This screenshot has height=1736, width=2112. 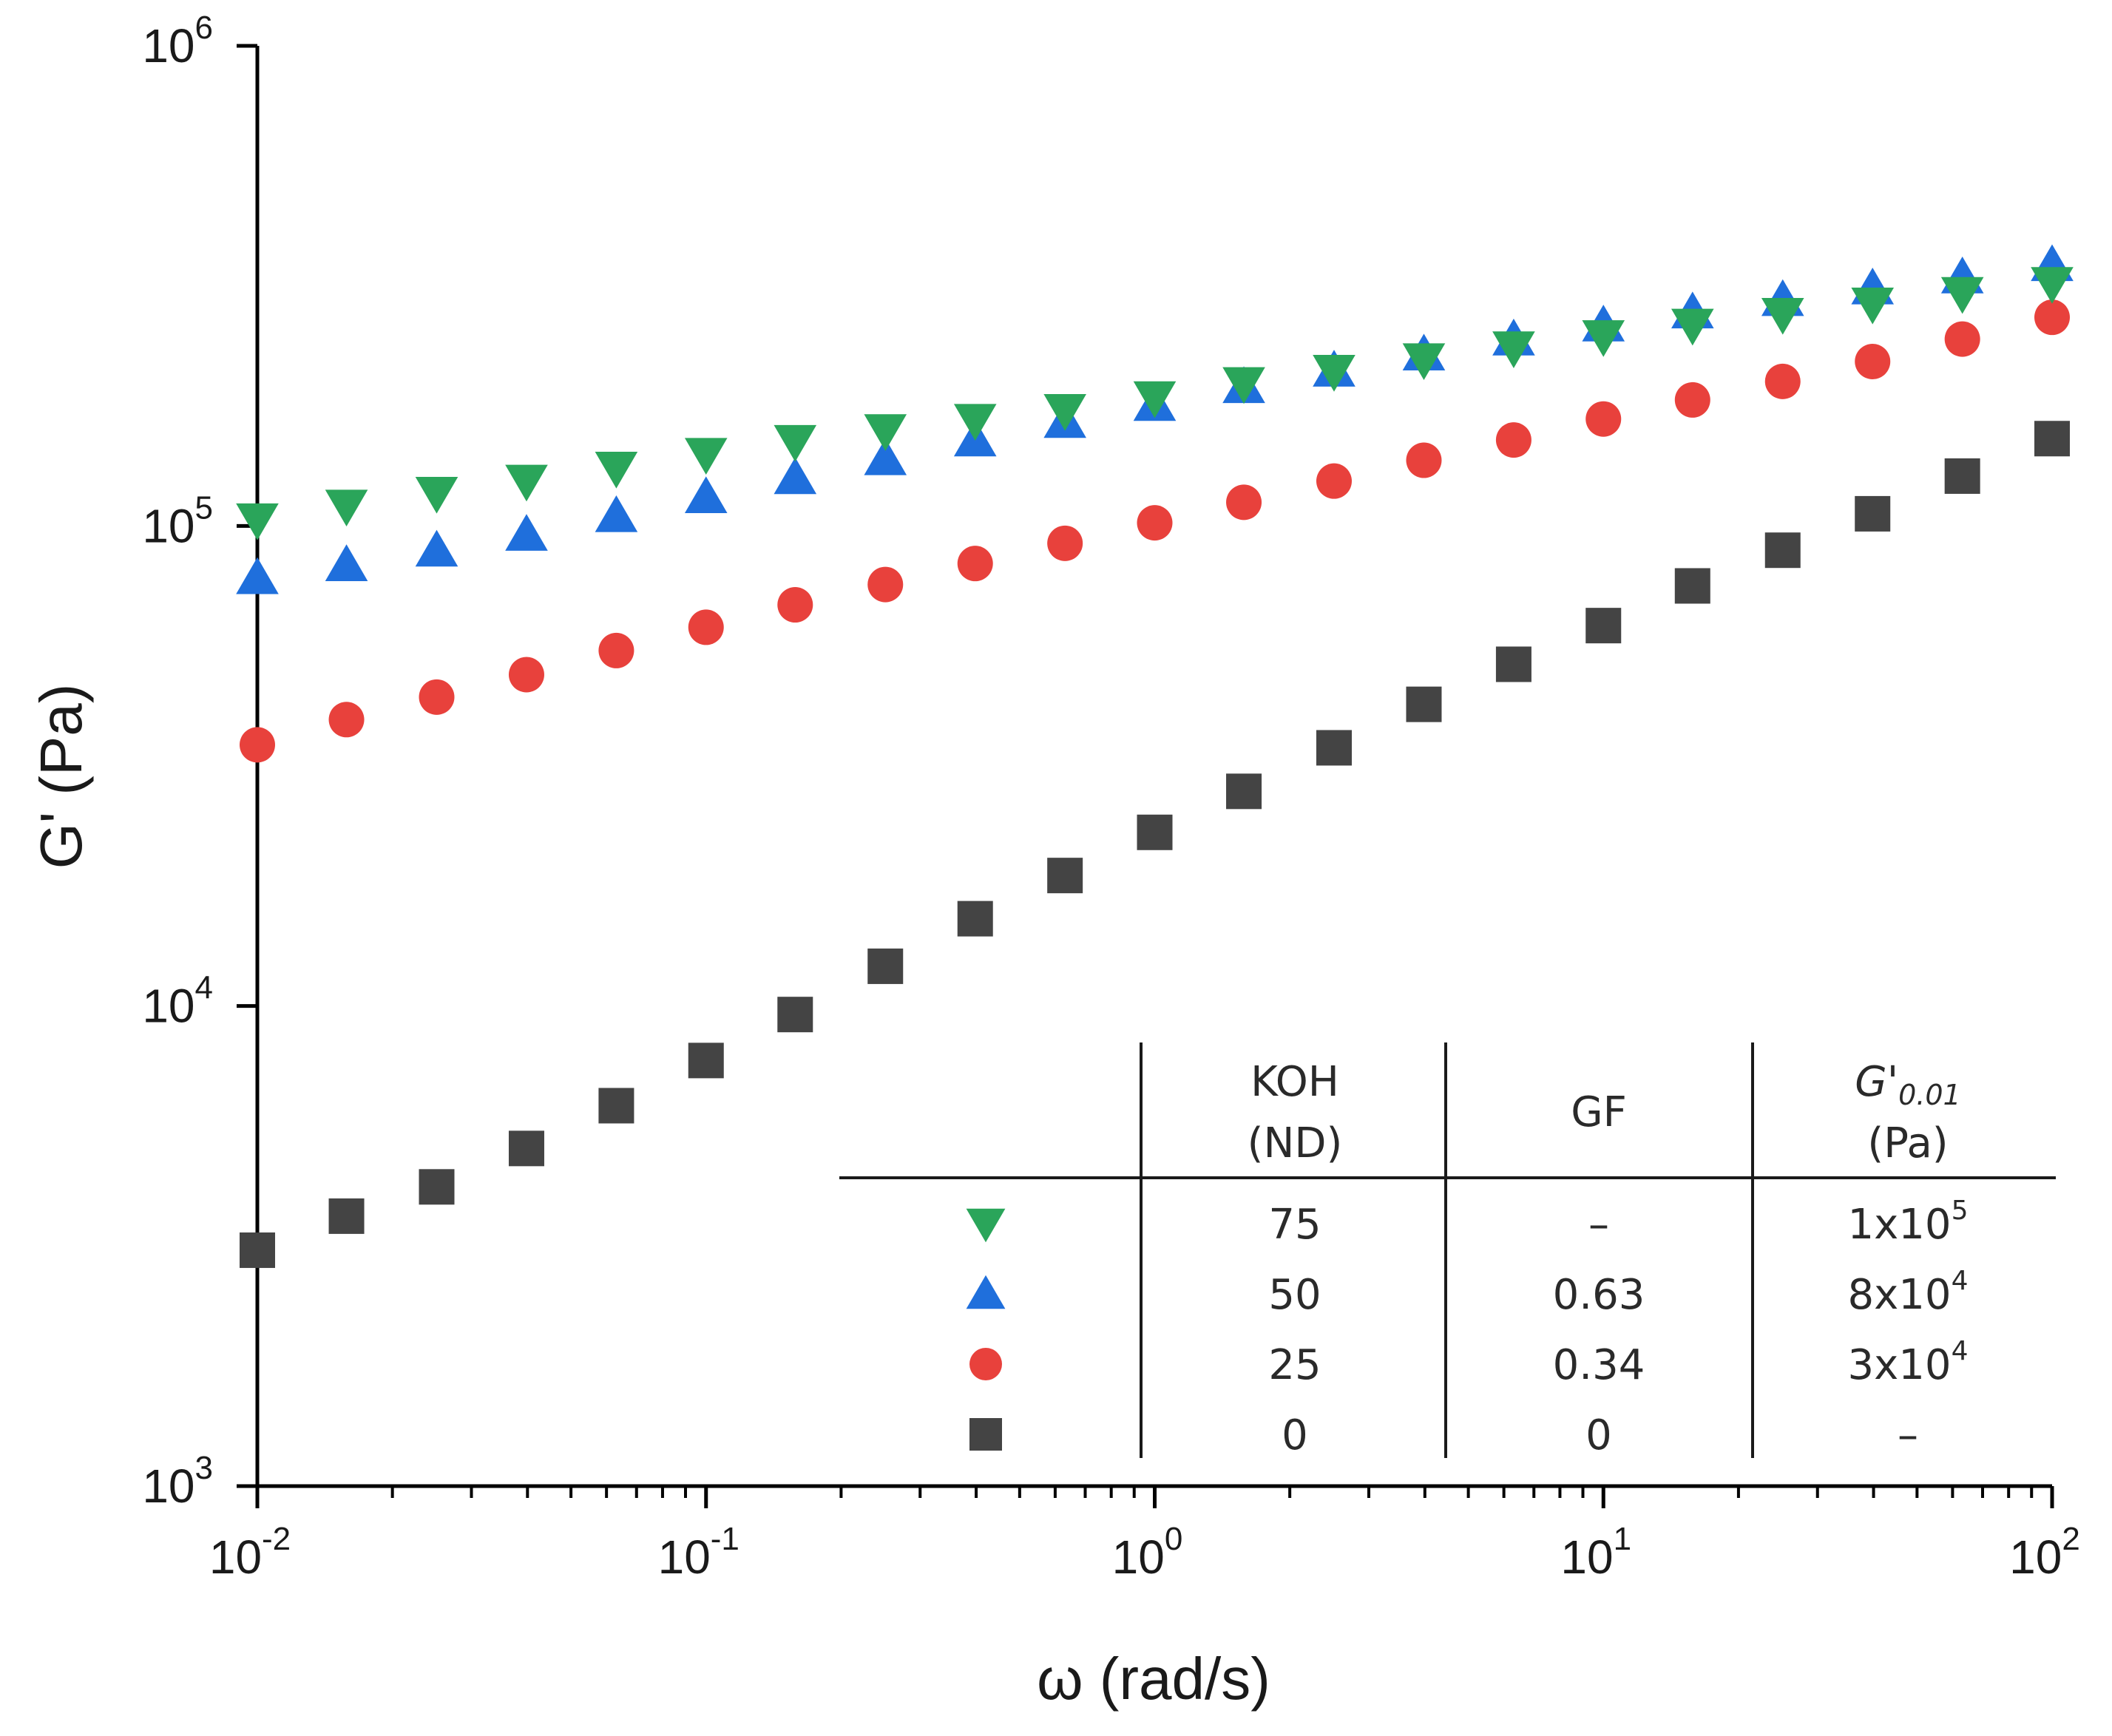 I want to click on legend-gf-value: 0.34, so click(x=1599, y=1365).